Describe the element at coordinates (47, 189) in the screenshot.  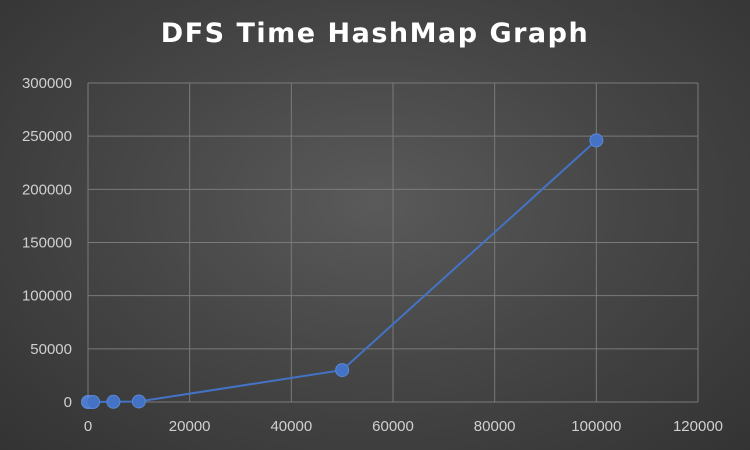
I see `y-tick-label: 200000` at that location.